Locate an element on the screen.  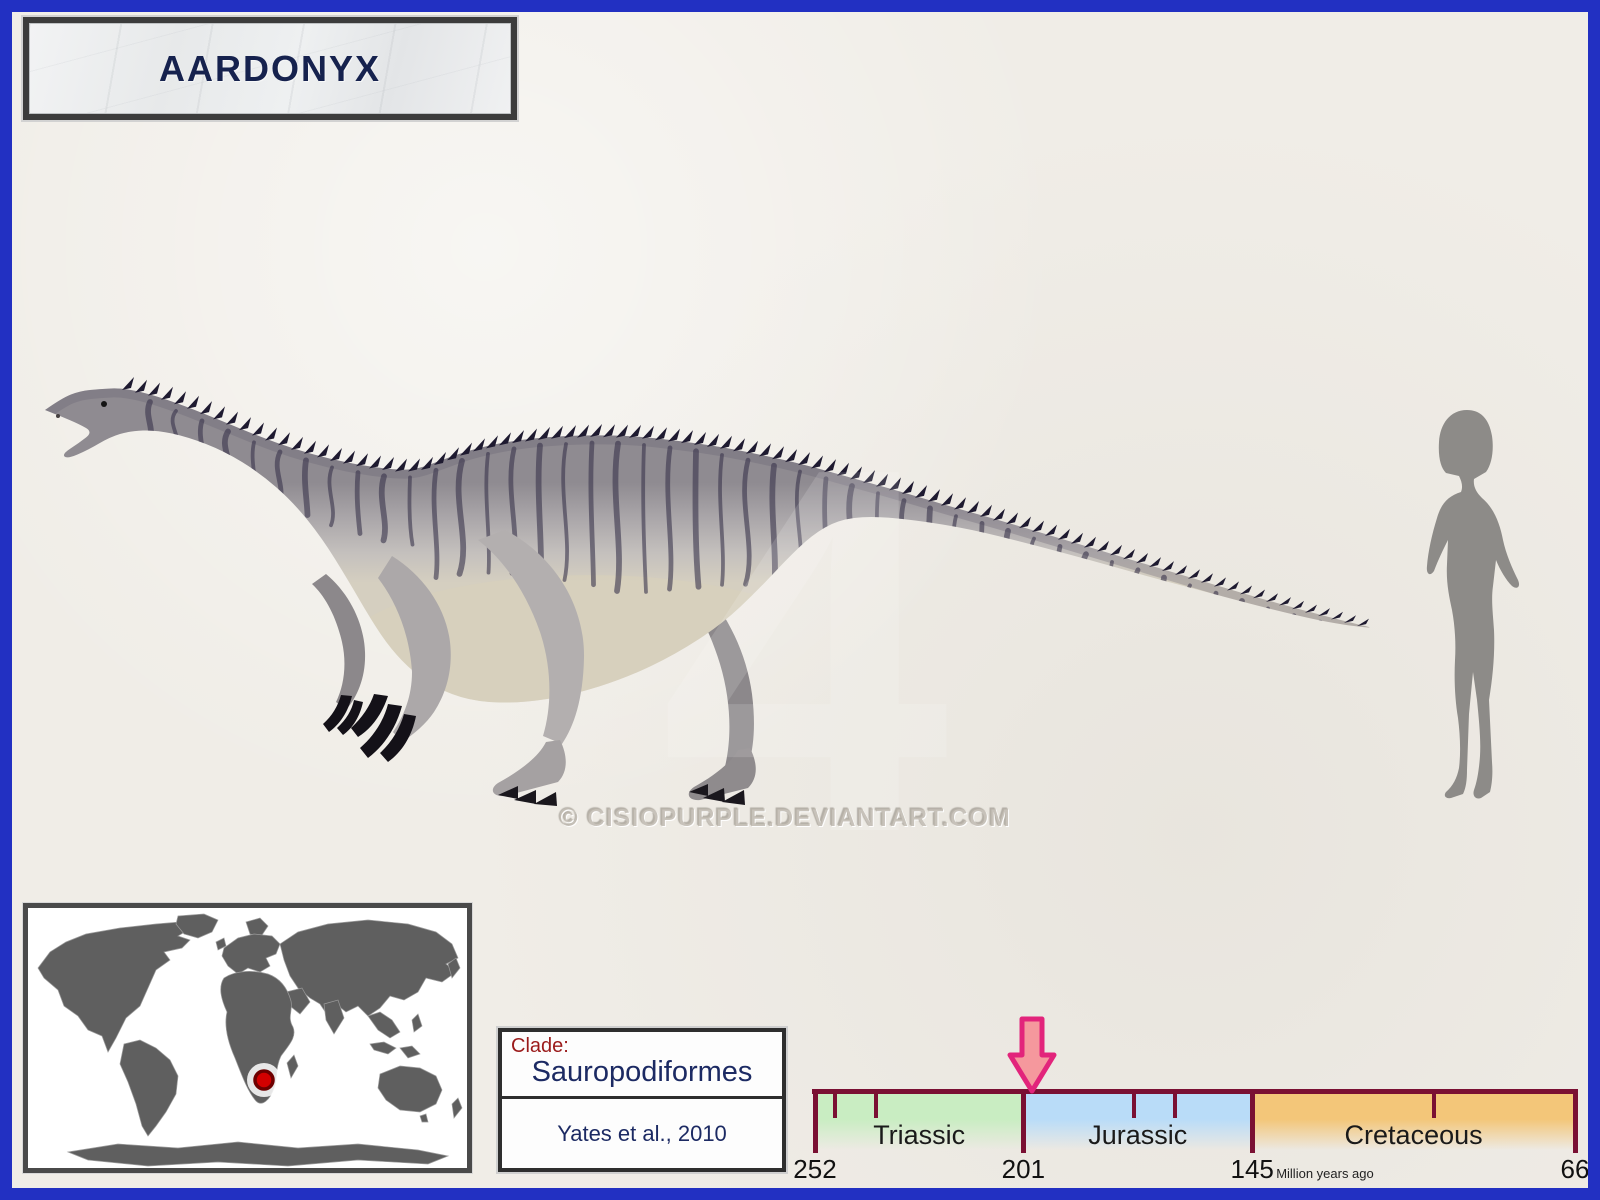
human-silhouette is located at coordinates (1473, 604).